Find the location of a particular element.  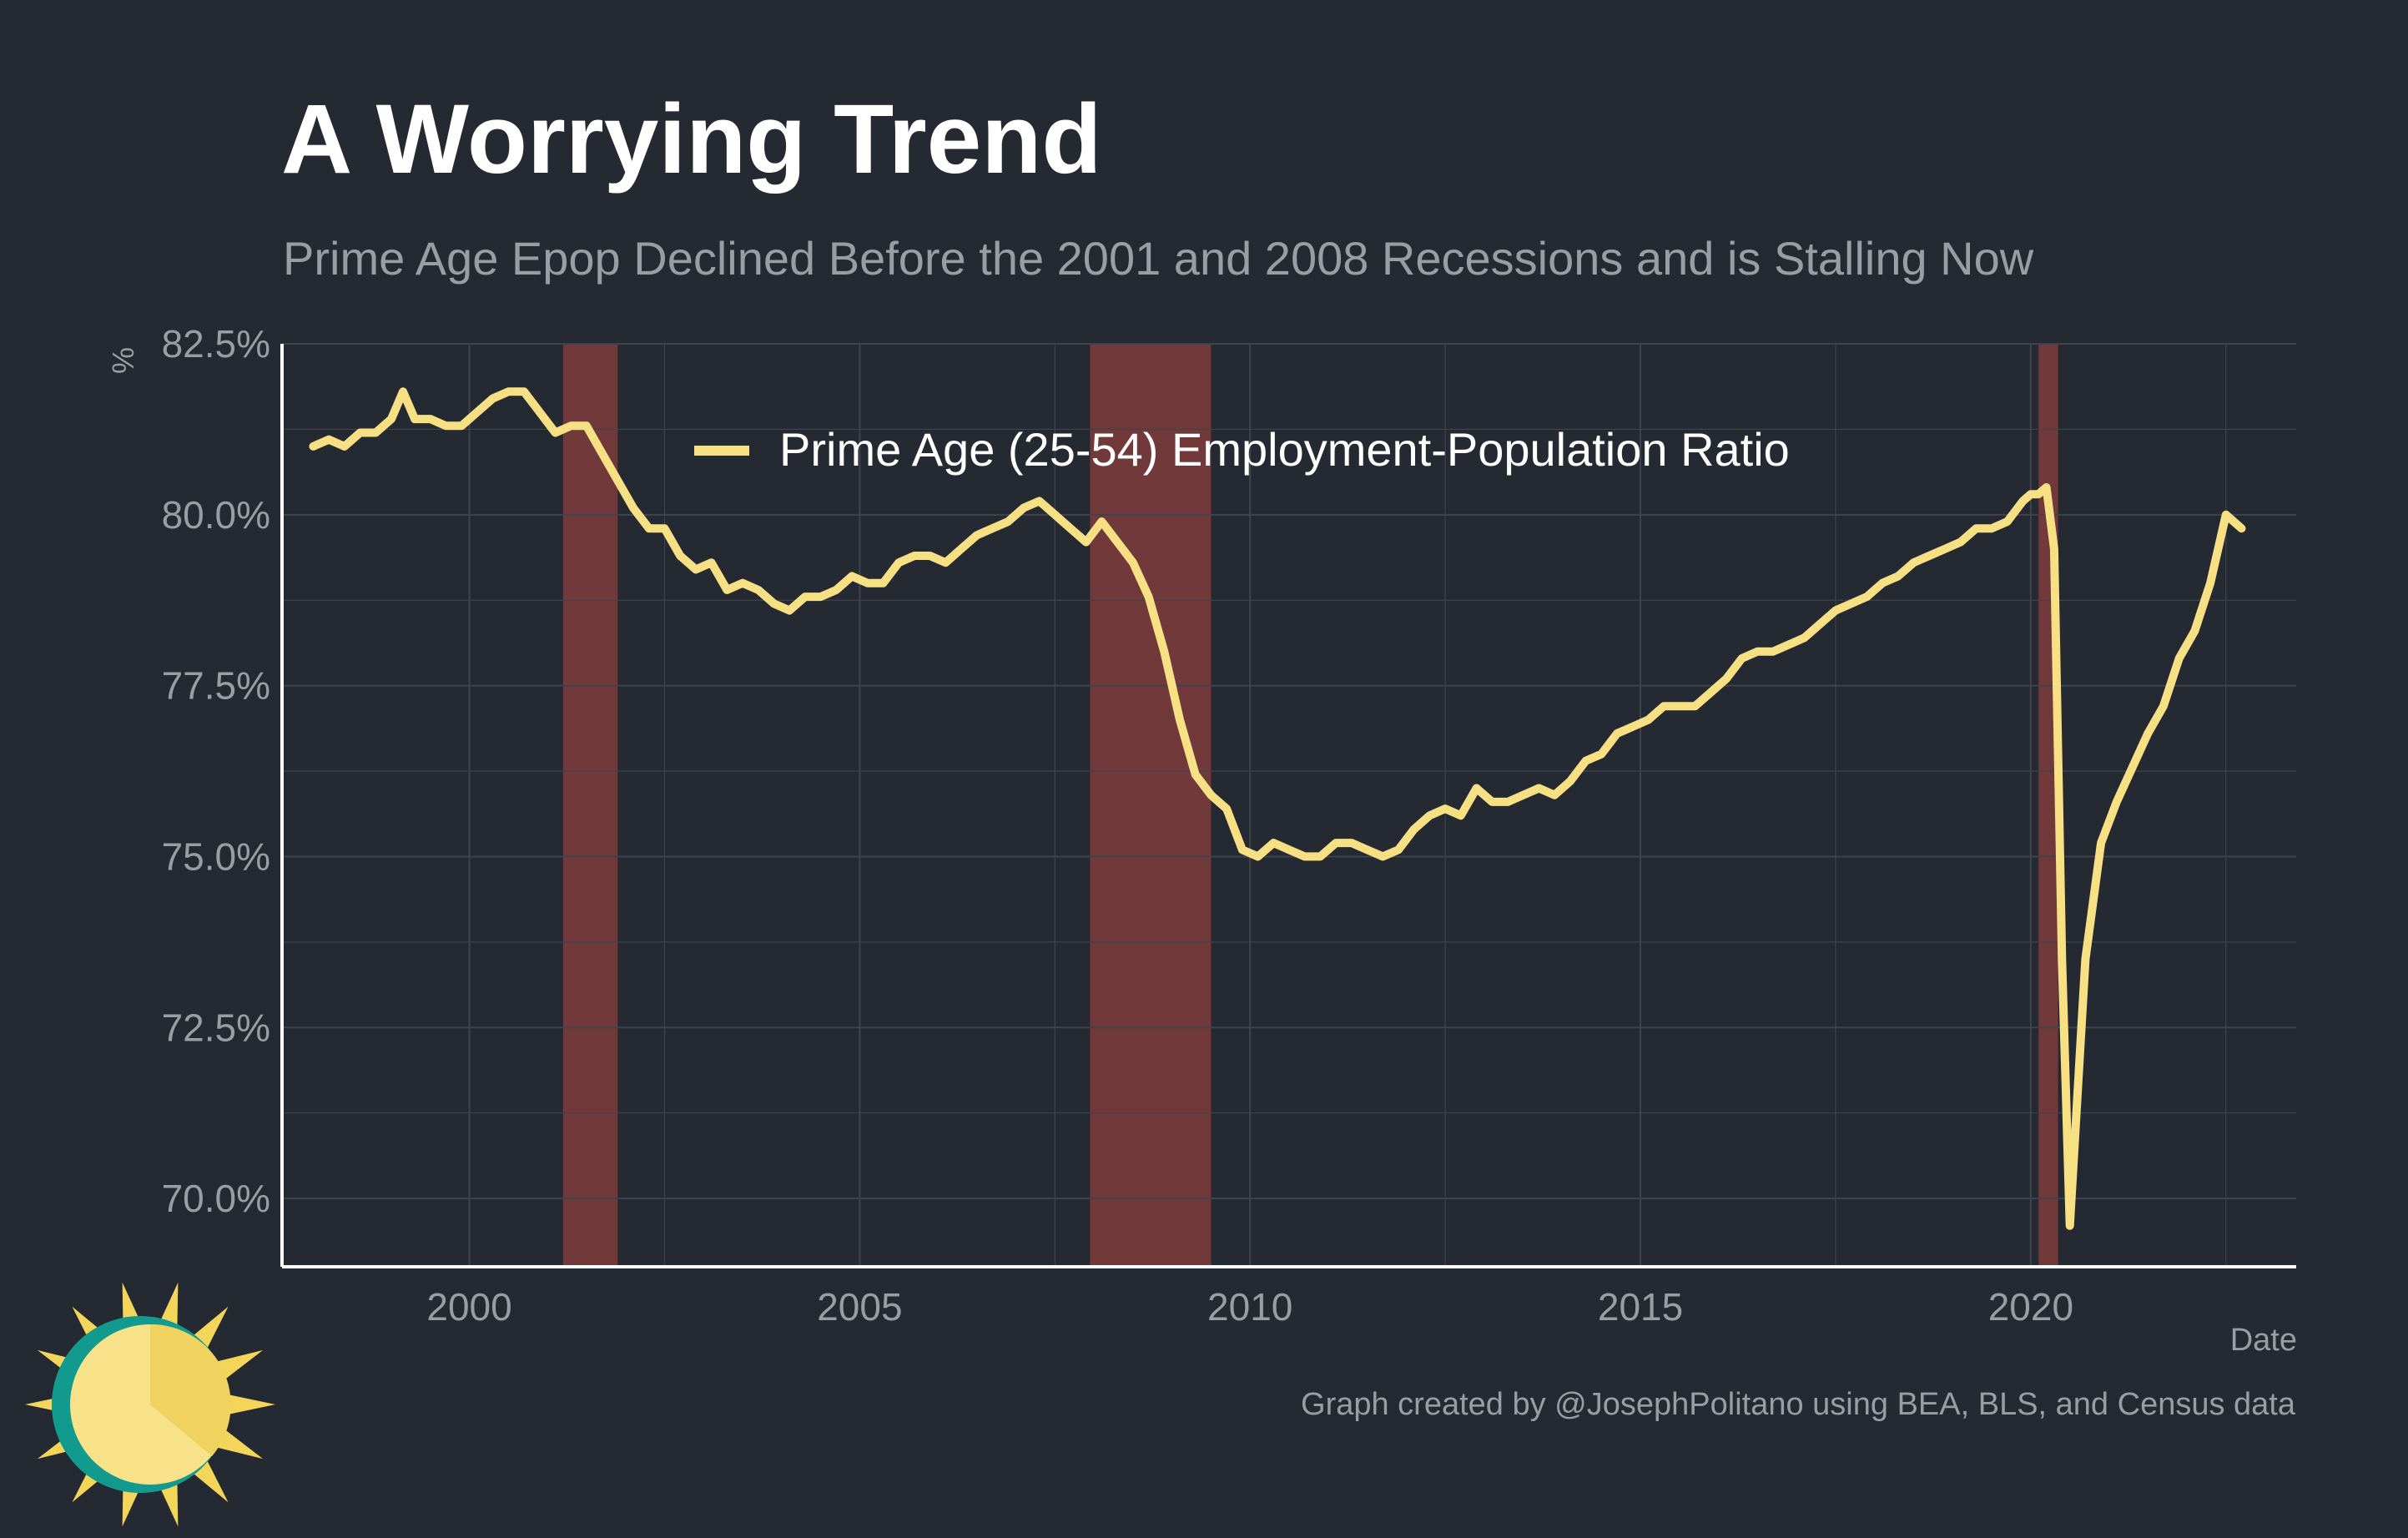

y-tick-label: 75.0% is located at coordinates (216, 856).